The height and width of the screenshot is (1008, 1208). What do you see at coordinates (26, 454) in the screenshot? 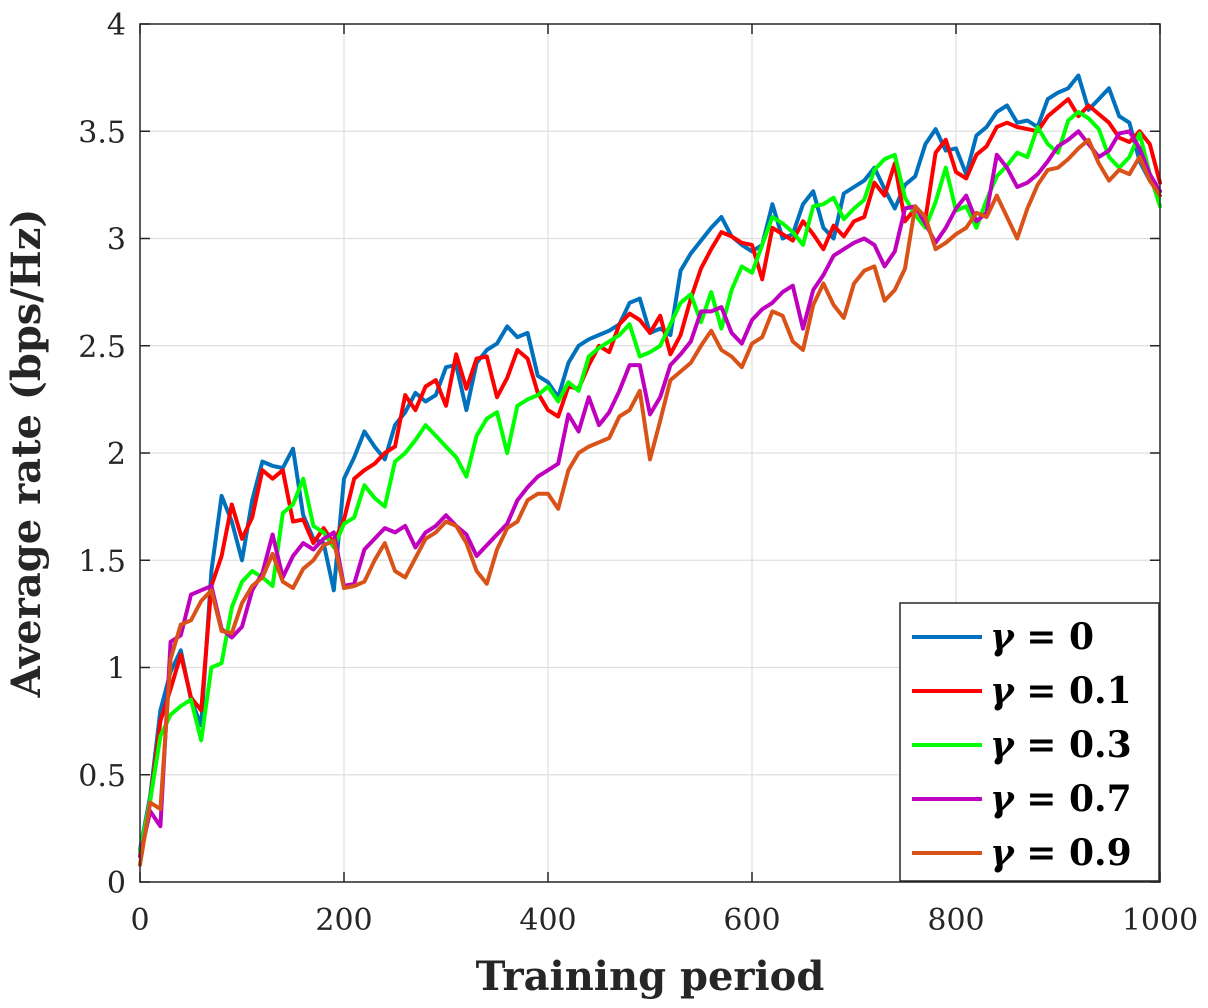
I see `y-axis-title: Average rate (bps/Hz)` at bounding box center [26, 454].